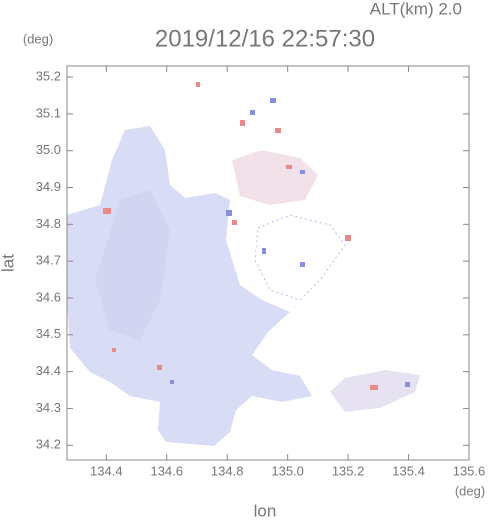 The height and width of the screenshot is (521, 491). I want to click on x-tick-label: 134.6, so click(166, 470).